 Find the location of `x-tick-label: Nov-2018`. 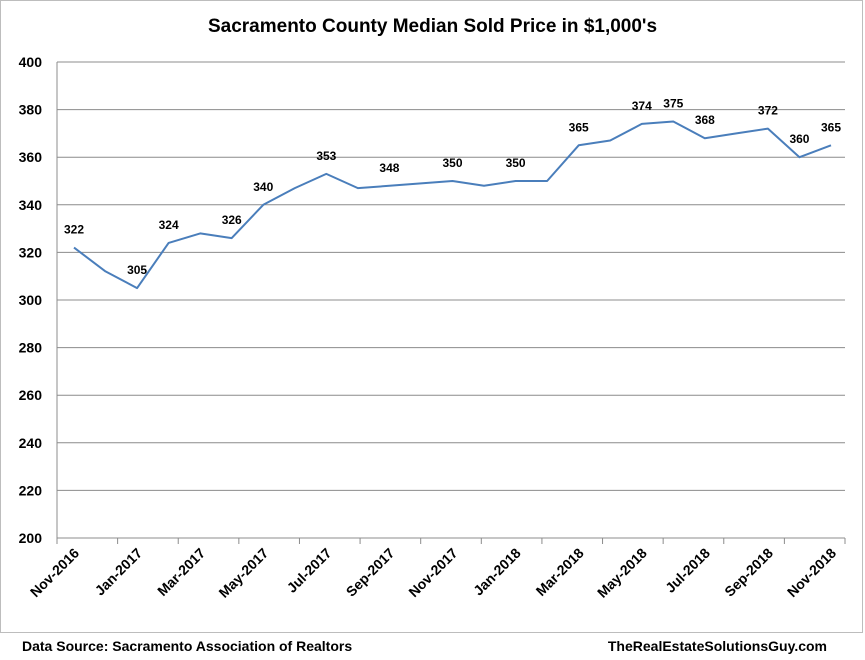

x-tick-label: Nov-2018 is located at coordinates (811, 572).